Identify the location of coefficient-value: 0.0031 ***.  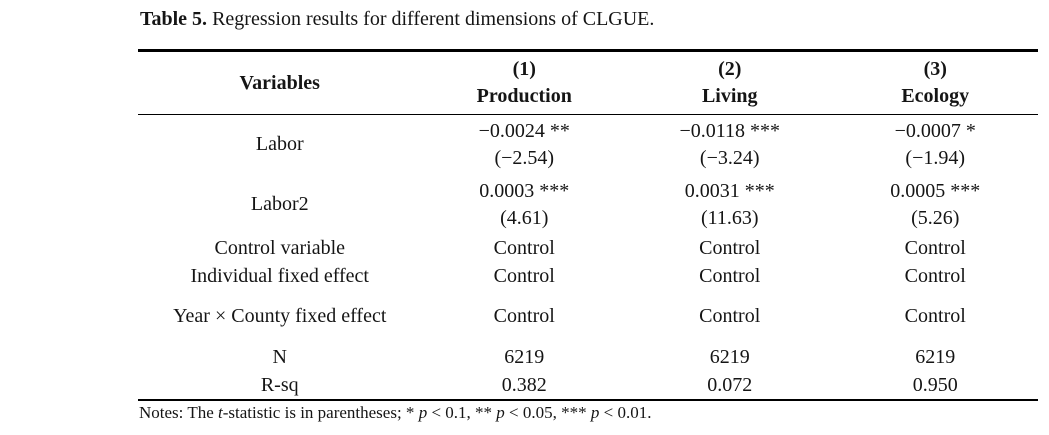
(729, 190).